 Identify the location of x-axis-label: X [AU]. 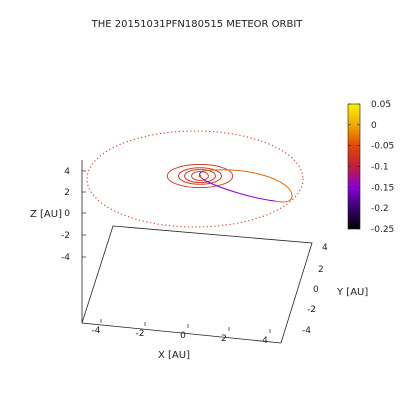
(174, 355).